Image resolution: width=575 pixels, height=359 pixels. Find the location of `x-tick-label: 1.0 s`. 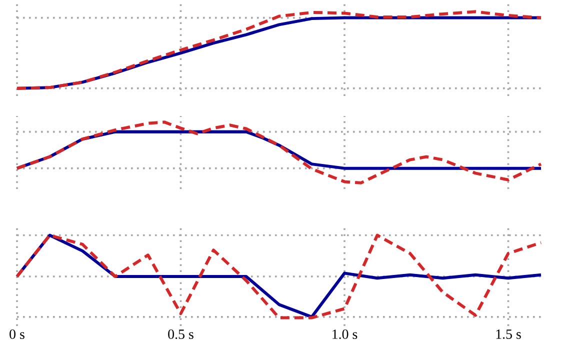

x-tick-label: 1.0 s is located at coordinates (345, 334).